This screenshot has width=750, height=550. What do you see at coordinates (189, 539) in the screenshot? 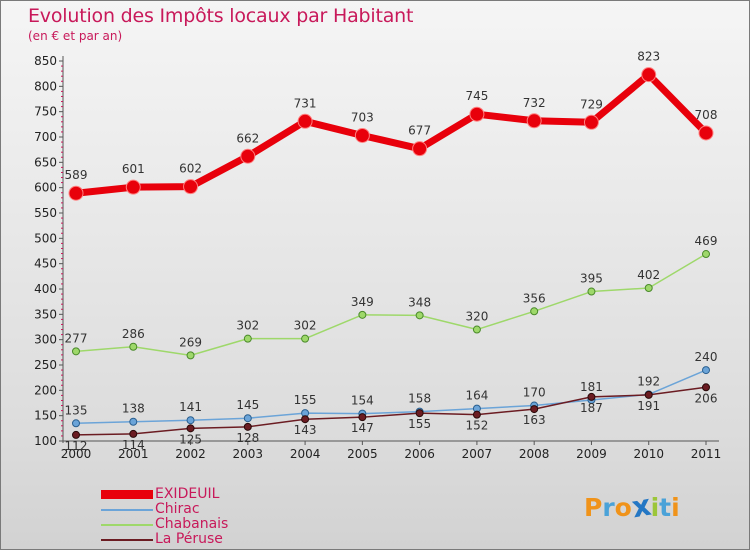
I see `legend-label-la-peruse: La Péruse` at bounding box center [189, 539].